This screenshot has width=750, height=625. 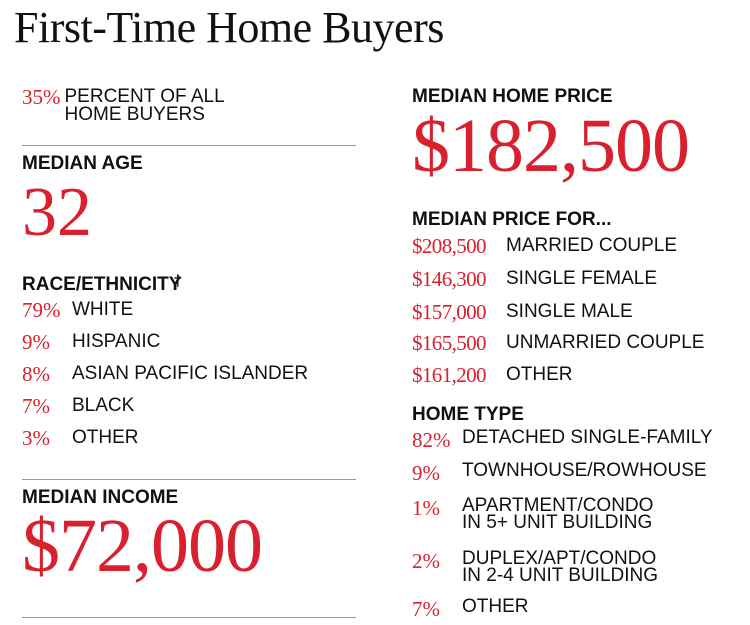 I want to click on share-label-line1: PERCENT OF ALL, so click(x=144, y=96).